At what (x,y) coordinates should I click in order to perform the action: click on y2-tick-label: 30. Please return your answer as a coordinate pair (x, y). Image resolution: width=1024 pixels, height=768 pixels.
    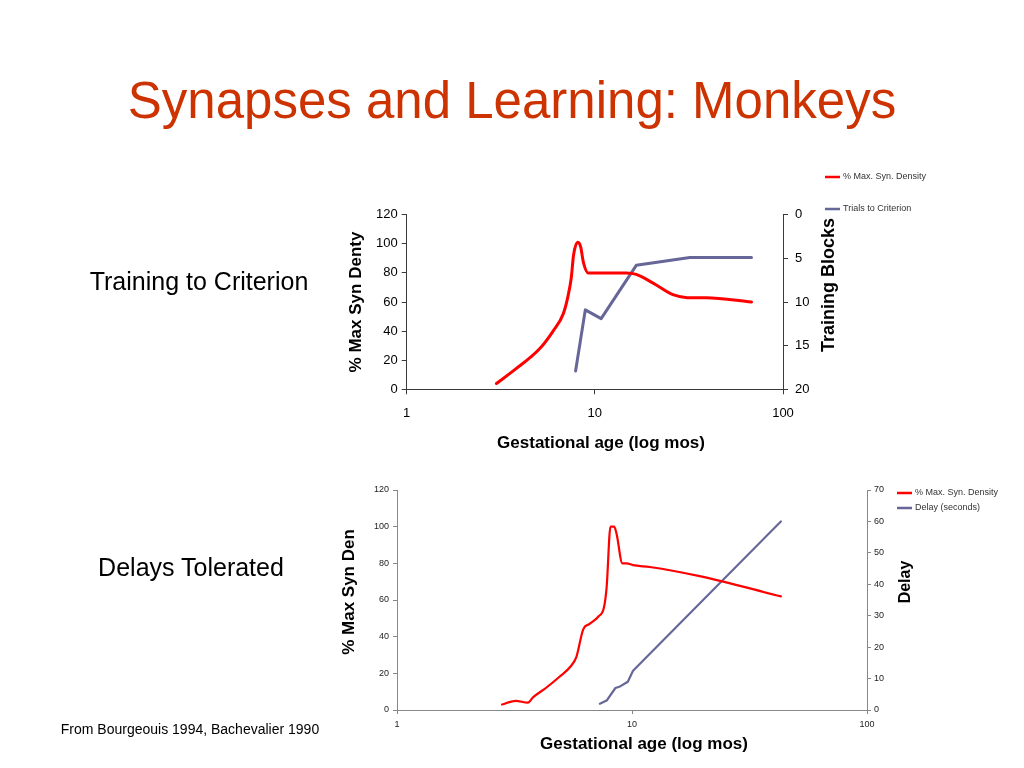
    Looking at the image, I should click on (879, 615).